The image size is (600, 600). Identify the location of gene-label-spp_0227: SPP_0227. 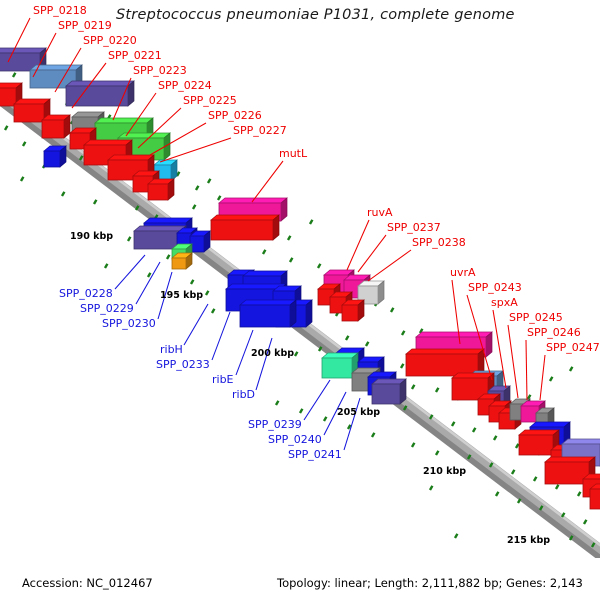
(260, 130).